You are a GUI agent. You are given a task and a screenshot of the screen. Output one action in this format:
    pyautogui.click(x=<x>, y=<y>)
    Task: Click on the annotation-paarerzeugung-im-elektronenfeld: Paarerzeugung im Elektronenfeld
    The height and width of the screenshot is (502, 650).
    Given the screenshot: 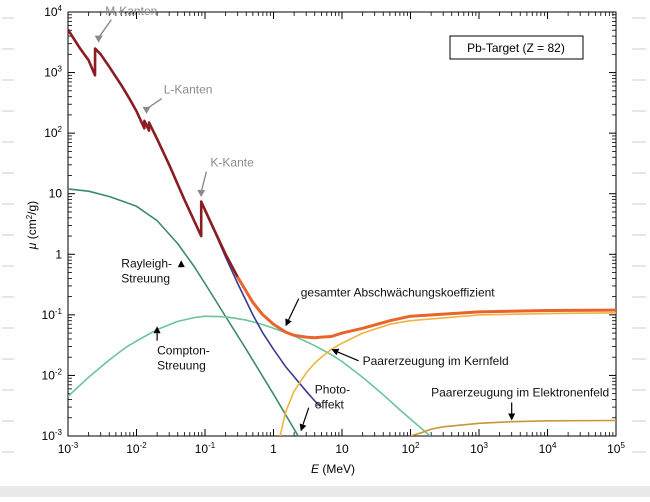 What is the action you would take?
    pyautogui.click(x=520, y=402)
    